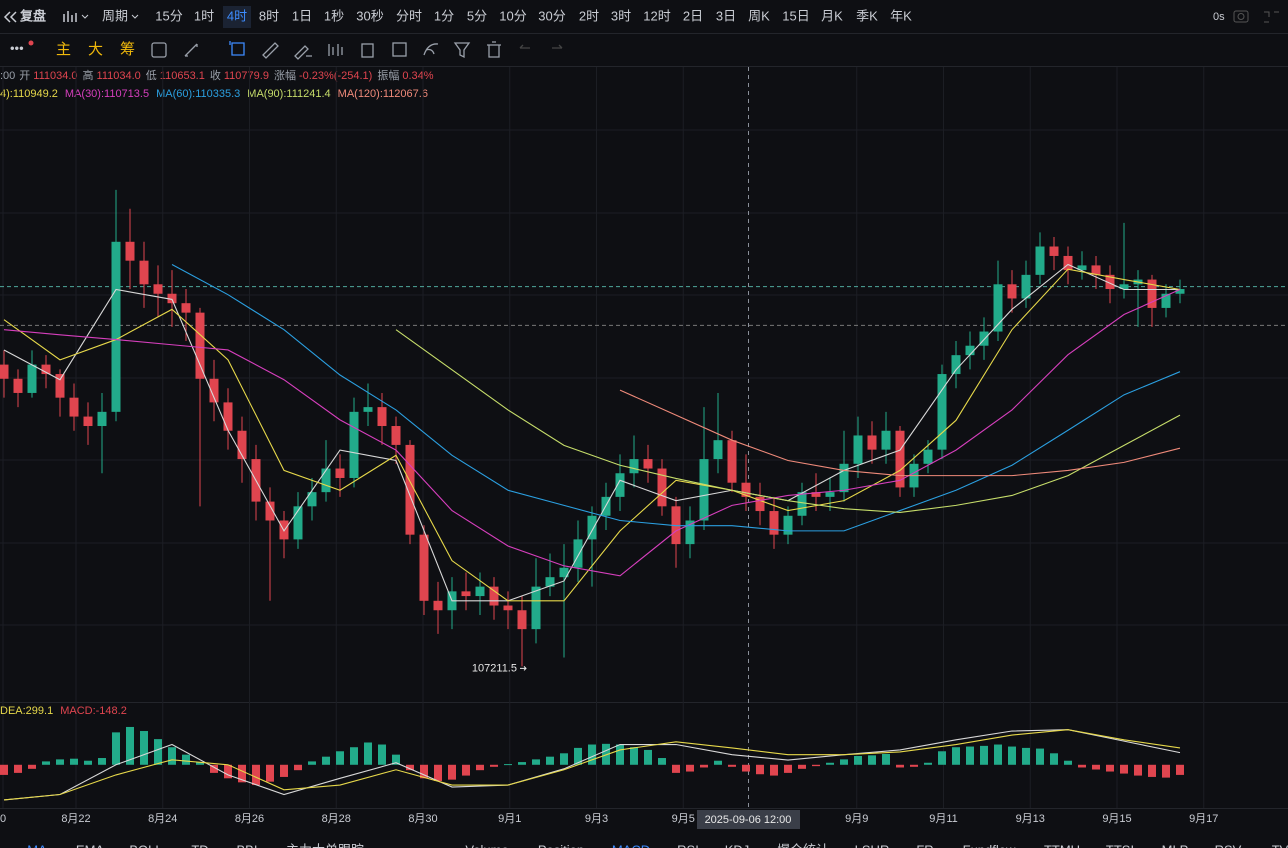 This screenshot has height=848, width=1288. I want to click on redo-icon, so click(557, 46).